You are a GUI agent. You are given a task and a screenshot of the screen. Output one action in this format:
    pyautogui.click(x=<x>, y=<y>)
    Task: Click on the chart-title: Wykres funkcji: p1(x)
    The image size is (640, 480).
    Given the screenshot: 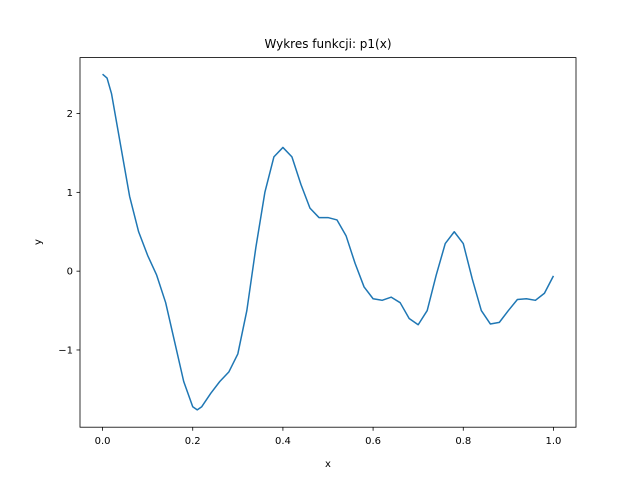 What is the action you would take?
    pyautogui.click(x=327, y=44)
    